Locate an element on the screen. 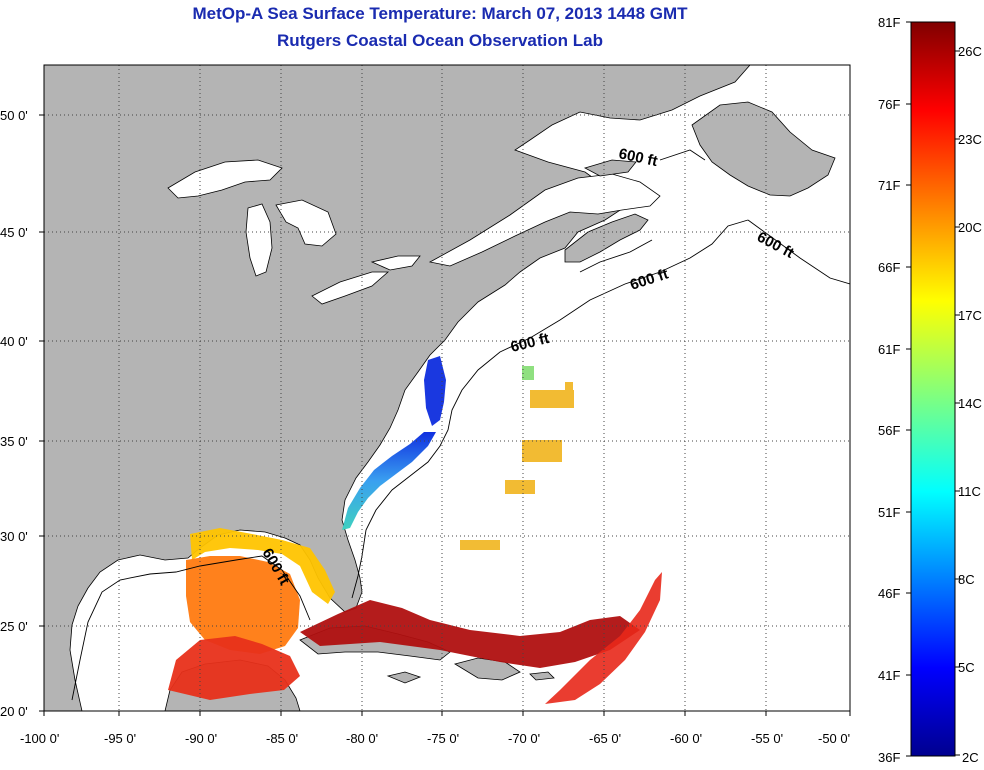 This screenshot has height=770, width=984. colorbar-celsius-labels: 26C 23C 20C 17C 14C 11C 8C 5C 2C is located at coordinates (970, 404).